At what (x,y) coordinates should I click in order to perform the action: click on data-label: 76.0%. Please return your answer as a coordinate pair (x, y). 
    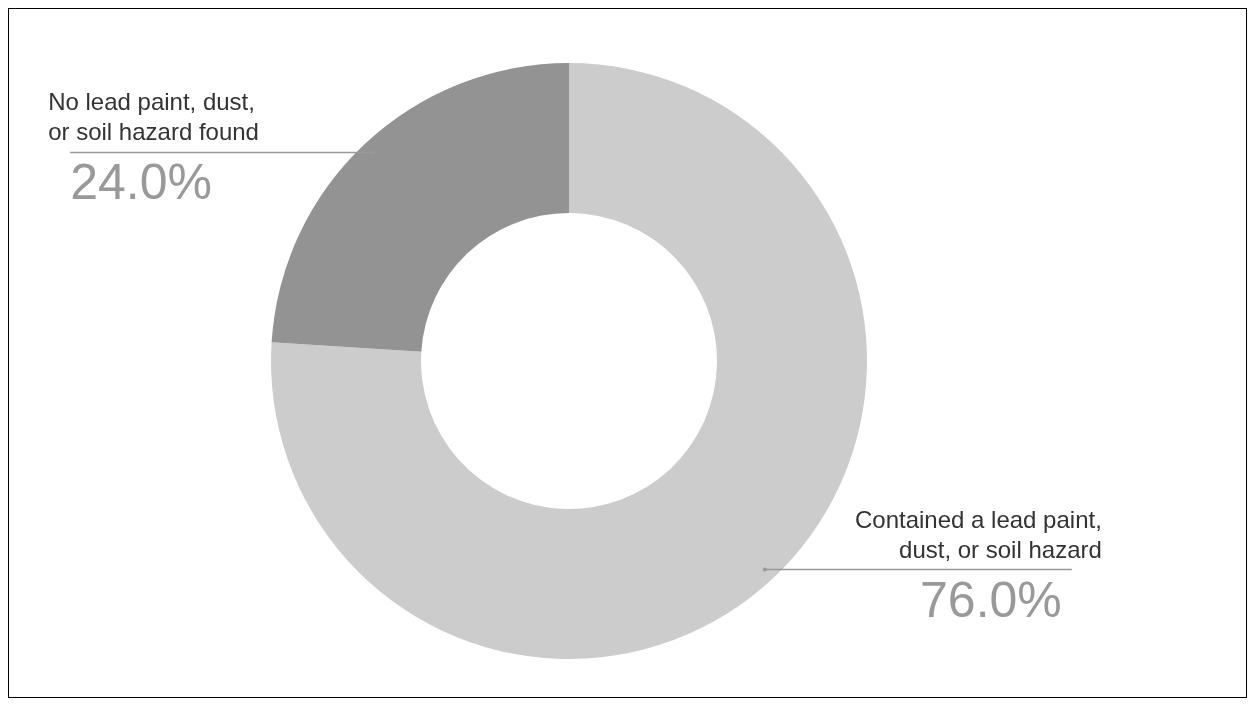
    Looking at the image, I should click on (991, 599).